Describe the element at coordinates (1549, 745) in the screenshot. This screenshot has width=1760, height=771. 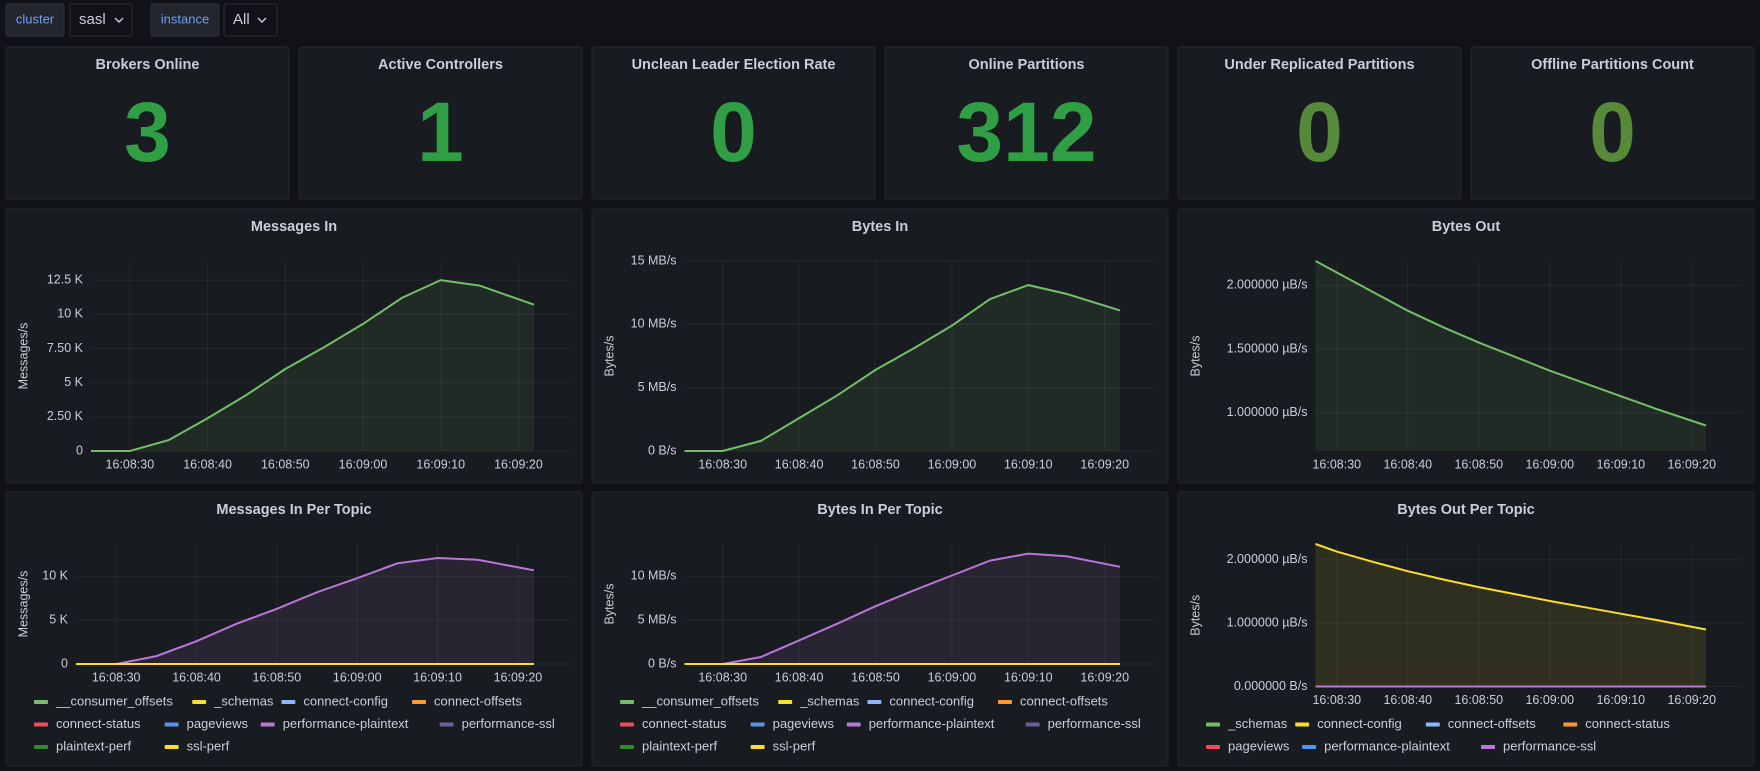
I see `legend-label: performance-ssl` at that location.